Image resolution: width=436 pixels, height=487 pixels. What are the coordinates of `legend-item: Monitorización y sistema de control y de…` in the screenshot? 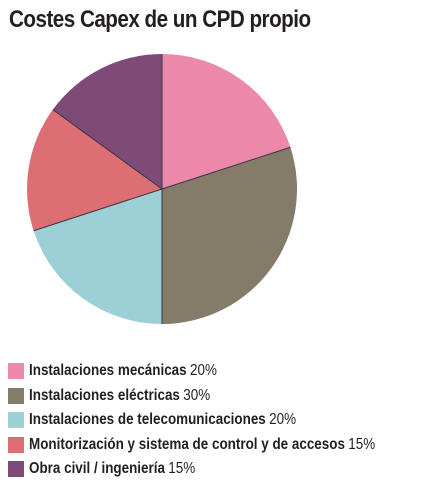 It's located at (222, 445).